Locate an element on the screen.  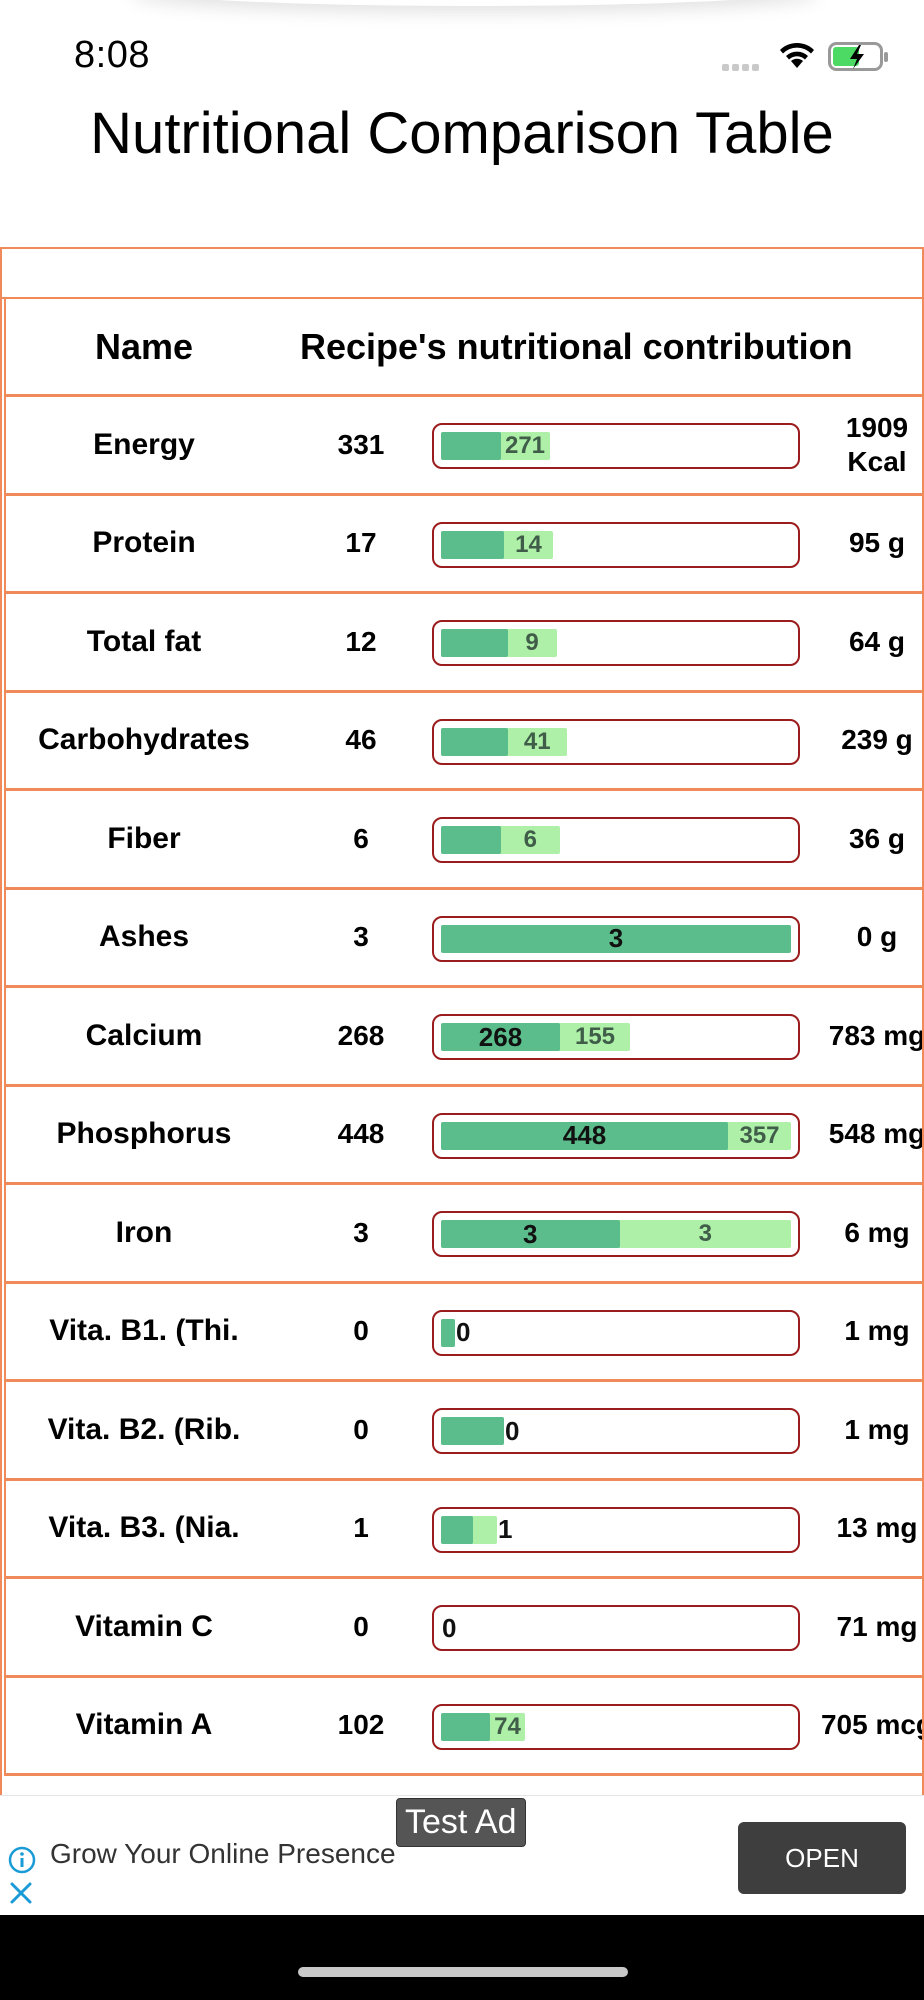
nutrient-value: 331 is located at coordinates (361, 444).